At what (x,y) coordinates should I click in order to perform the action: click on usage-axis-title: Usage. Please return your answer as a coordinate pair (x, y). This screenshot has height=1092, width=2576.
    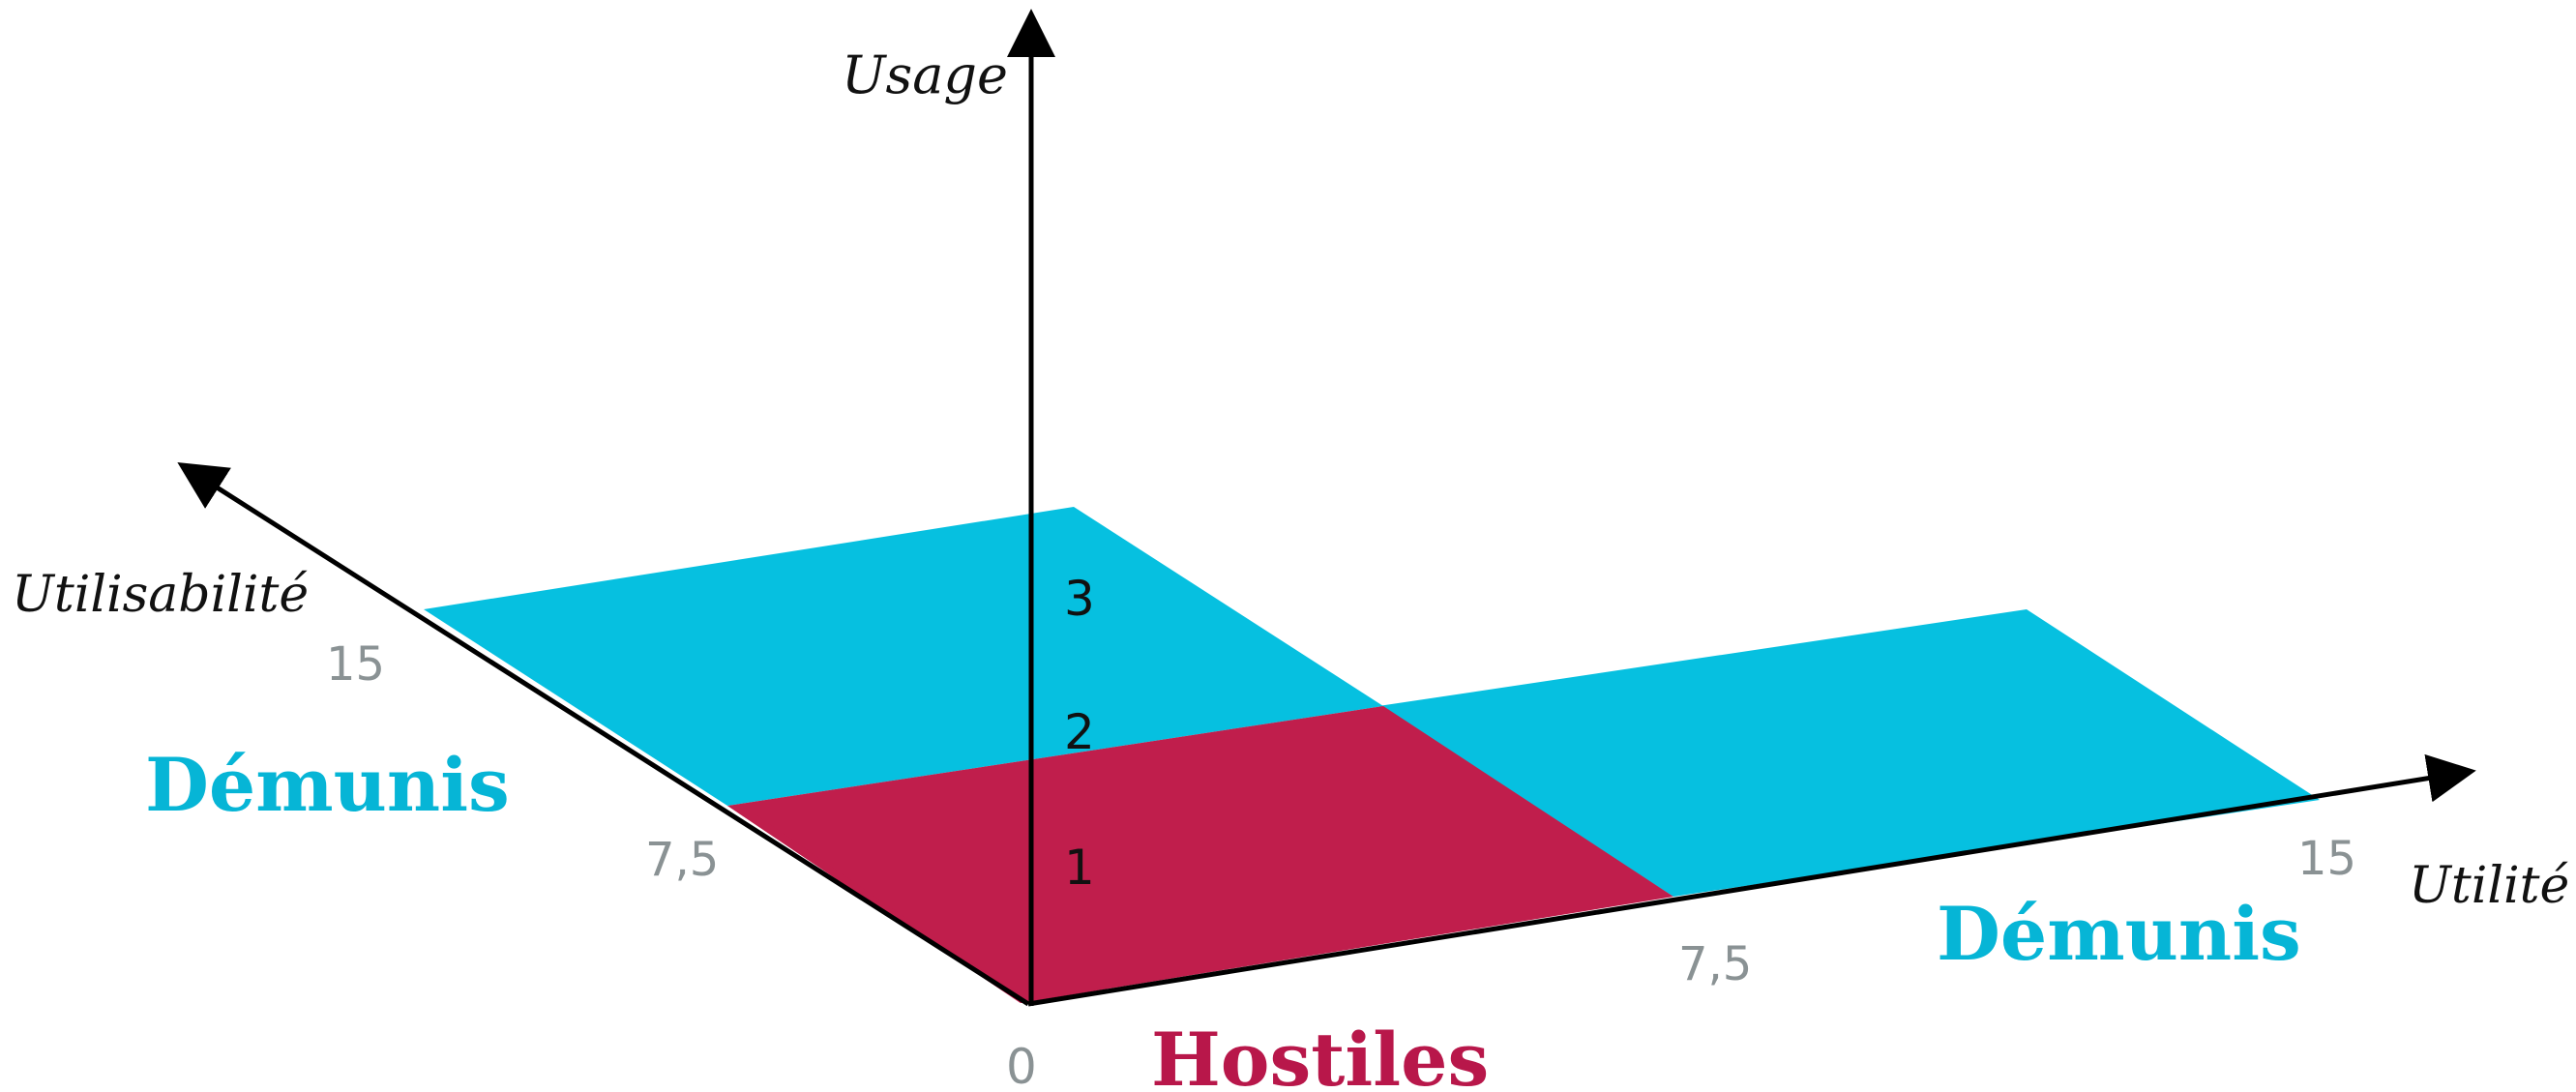
    Looking at the image, I should click on (925, 74).